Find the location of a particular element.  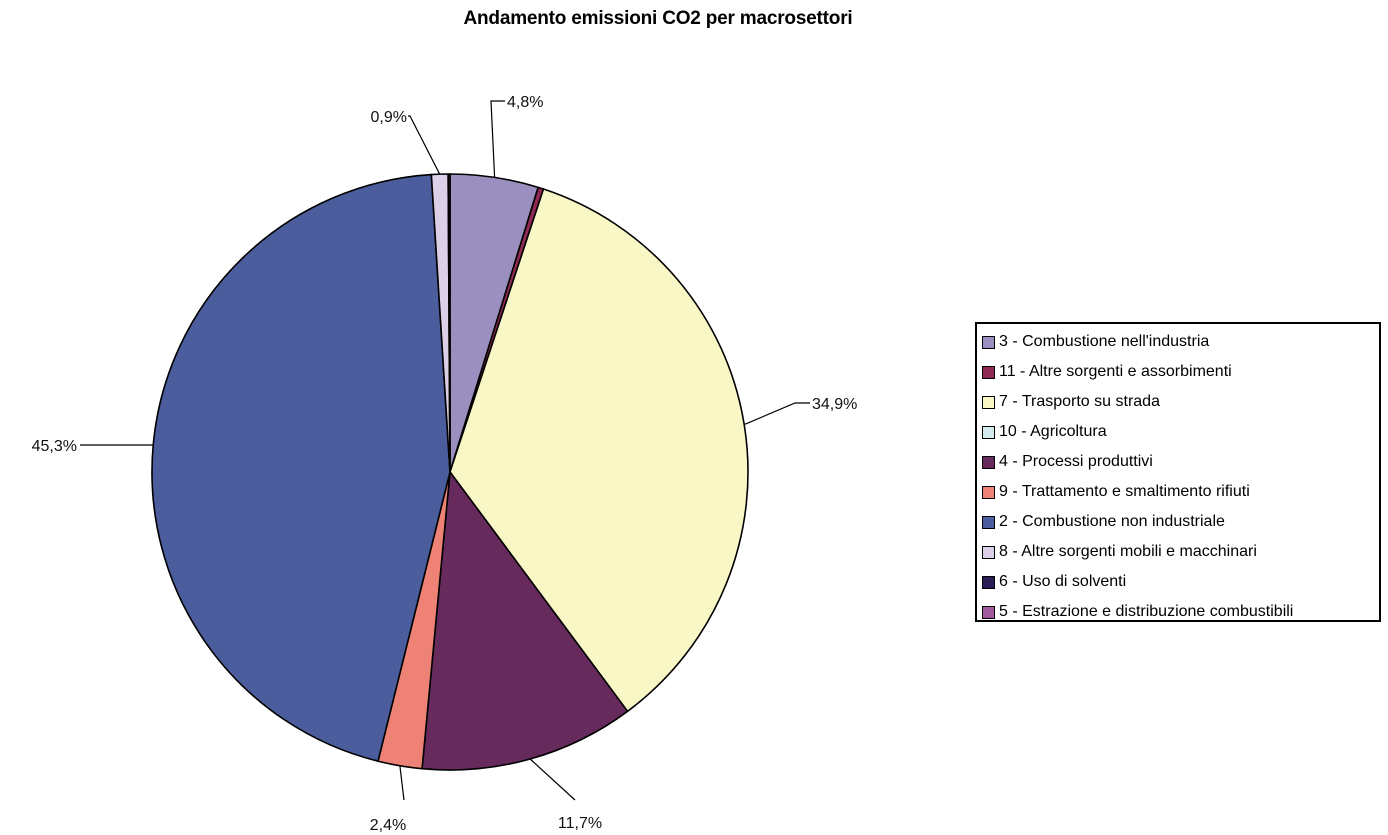

data-label: 2,4% is located at coordinates (388, 825).